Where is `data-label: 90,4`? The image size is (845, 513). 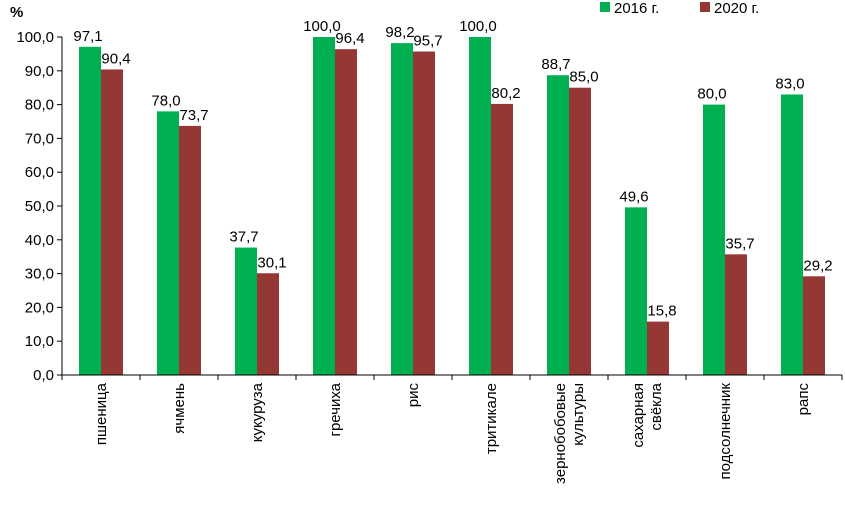 data-label: 90,4 is located at coordinates (115, 58).